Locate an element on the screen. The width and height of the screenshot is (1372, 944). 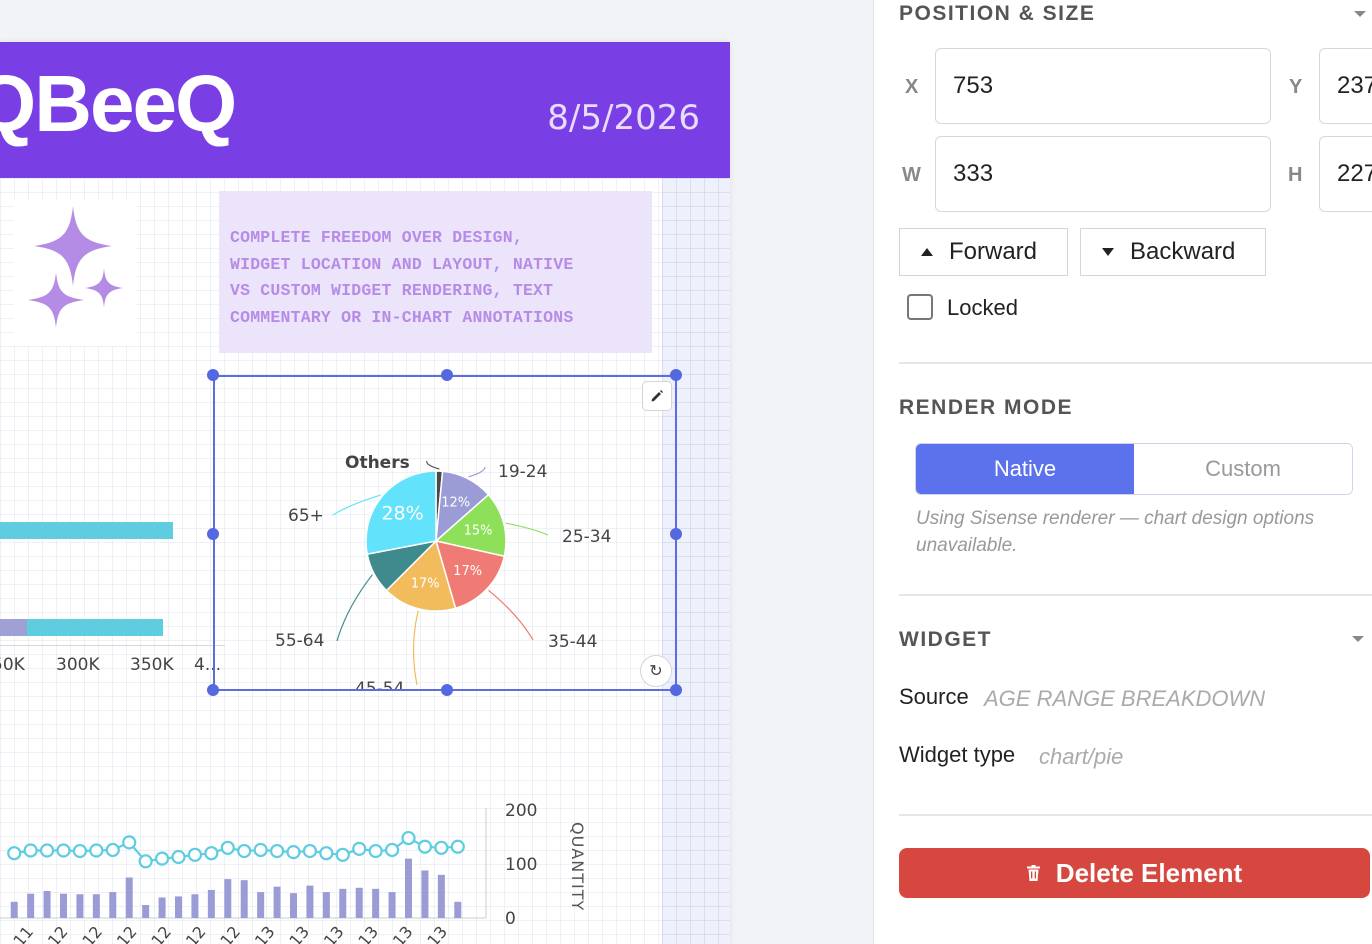
delete-label: Delete Element is located at coordinates (1149, 872).